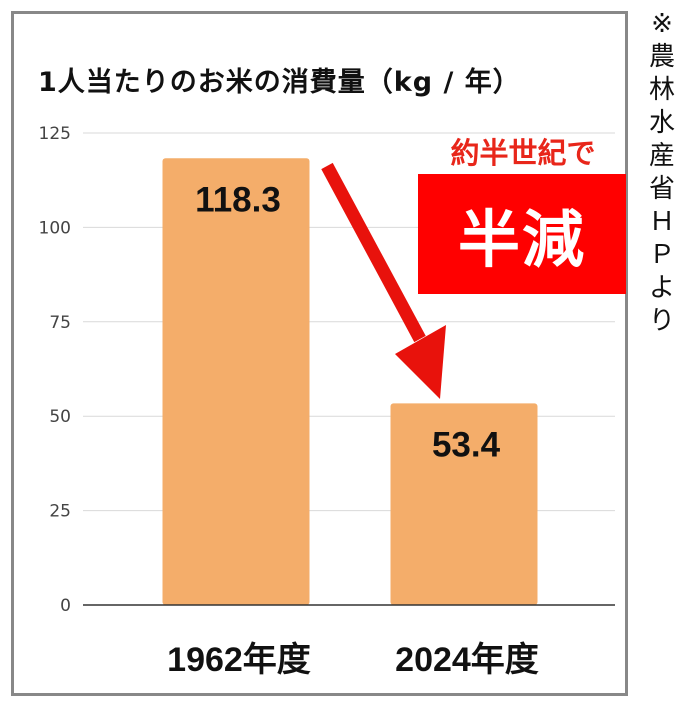  Describe the element at coordinates (661, 189) in the screenshot. I see `source-note-char: 省` at that location.